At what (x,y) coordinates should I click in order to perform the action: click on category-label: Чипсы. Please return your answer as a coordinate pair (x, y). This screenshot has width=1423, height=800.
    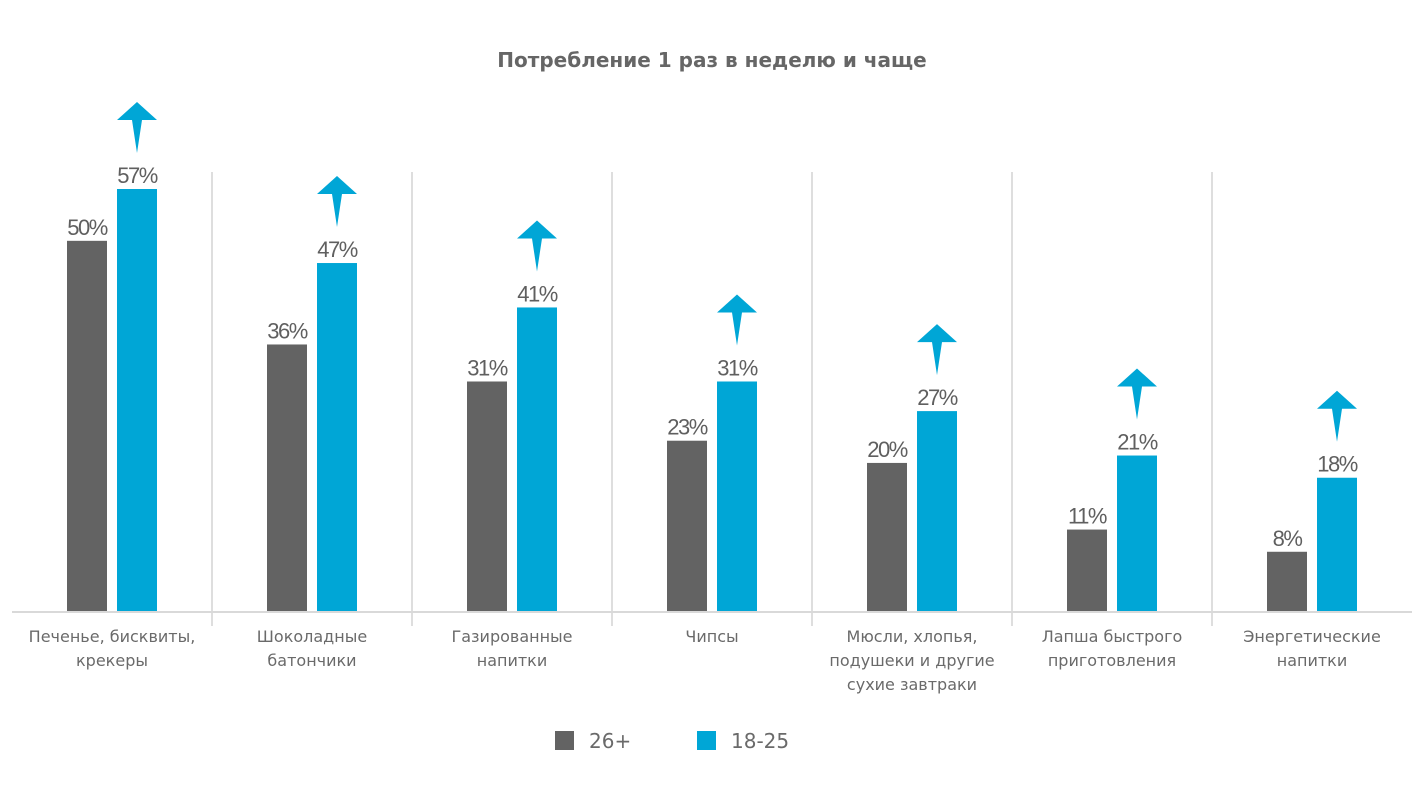
    Looking at the image, I should click on (711, 636).